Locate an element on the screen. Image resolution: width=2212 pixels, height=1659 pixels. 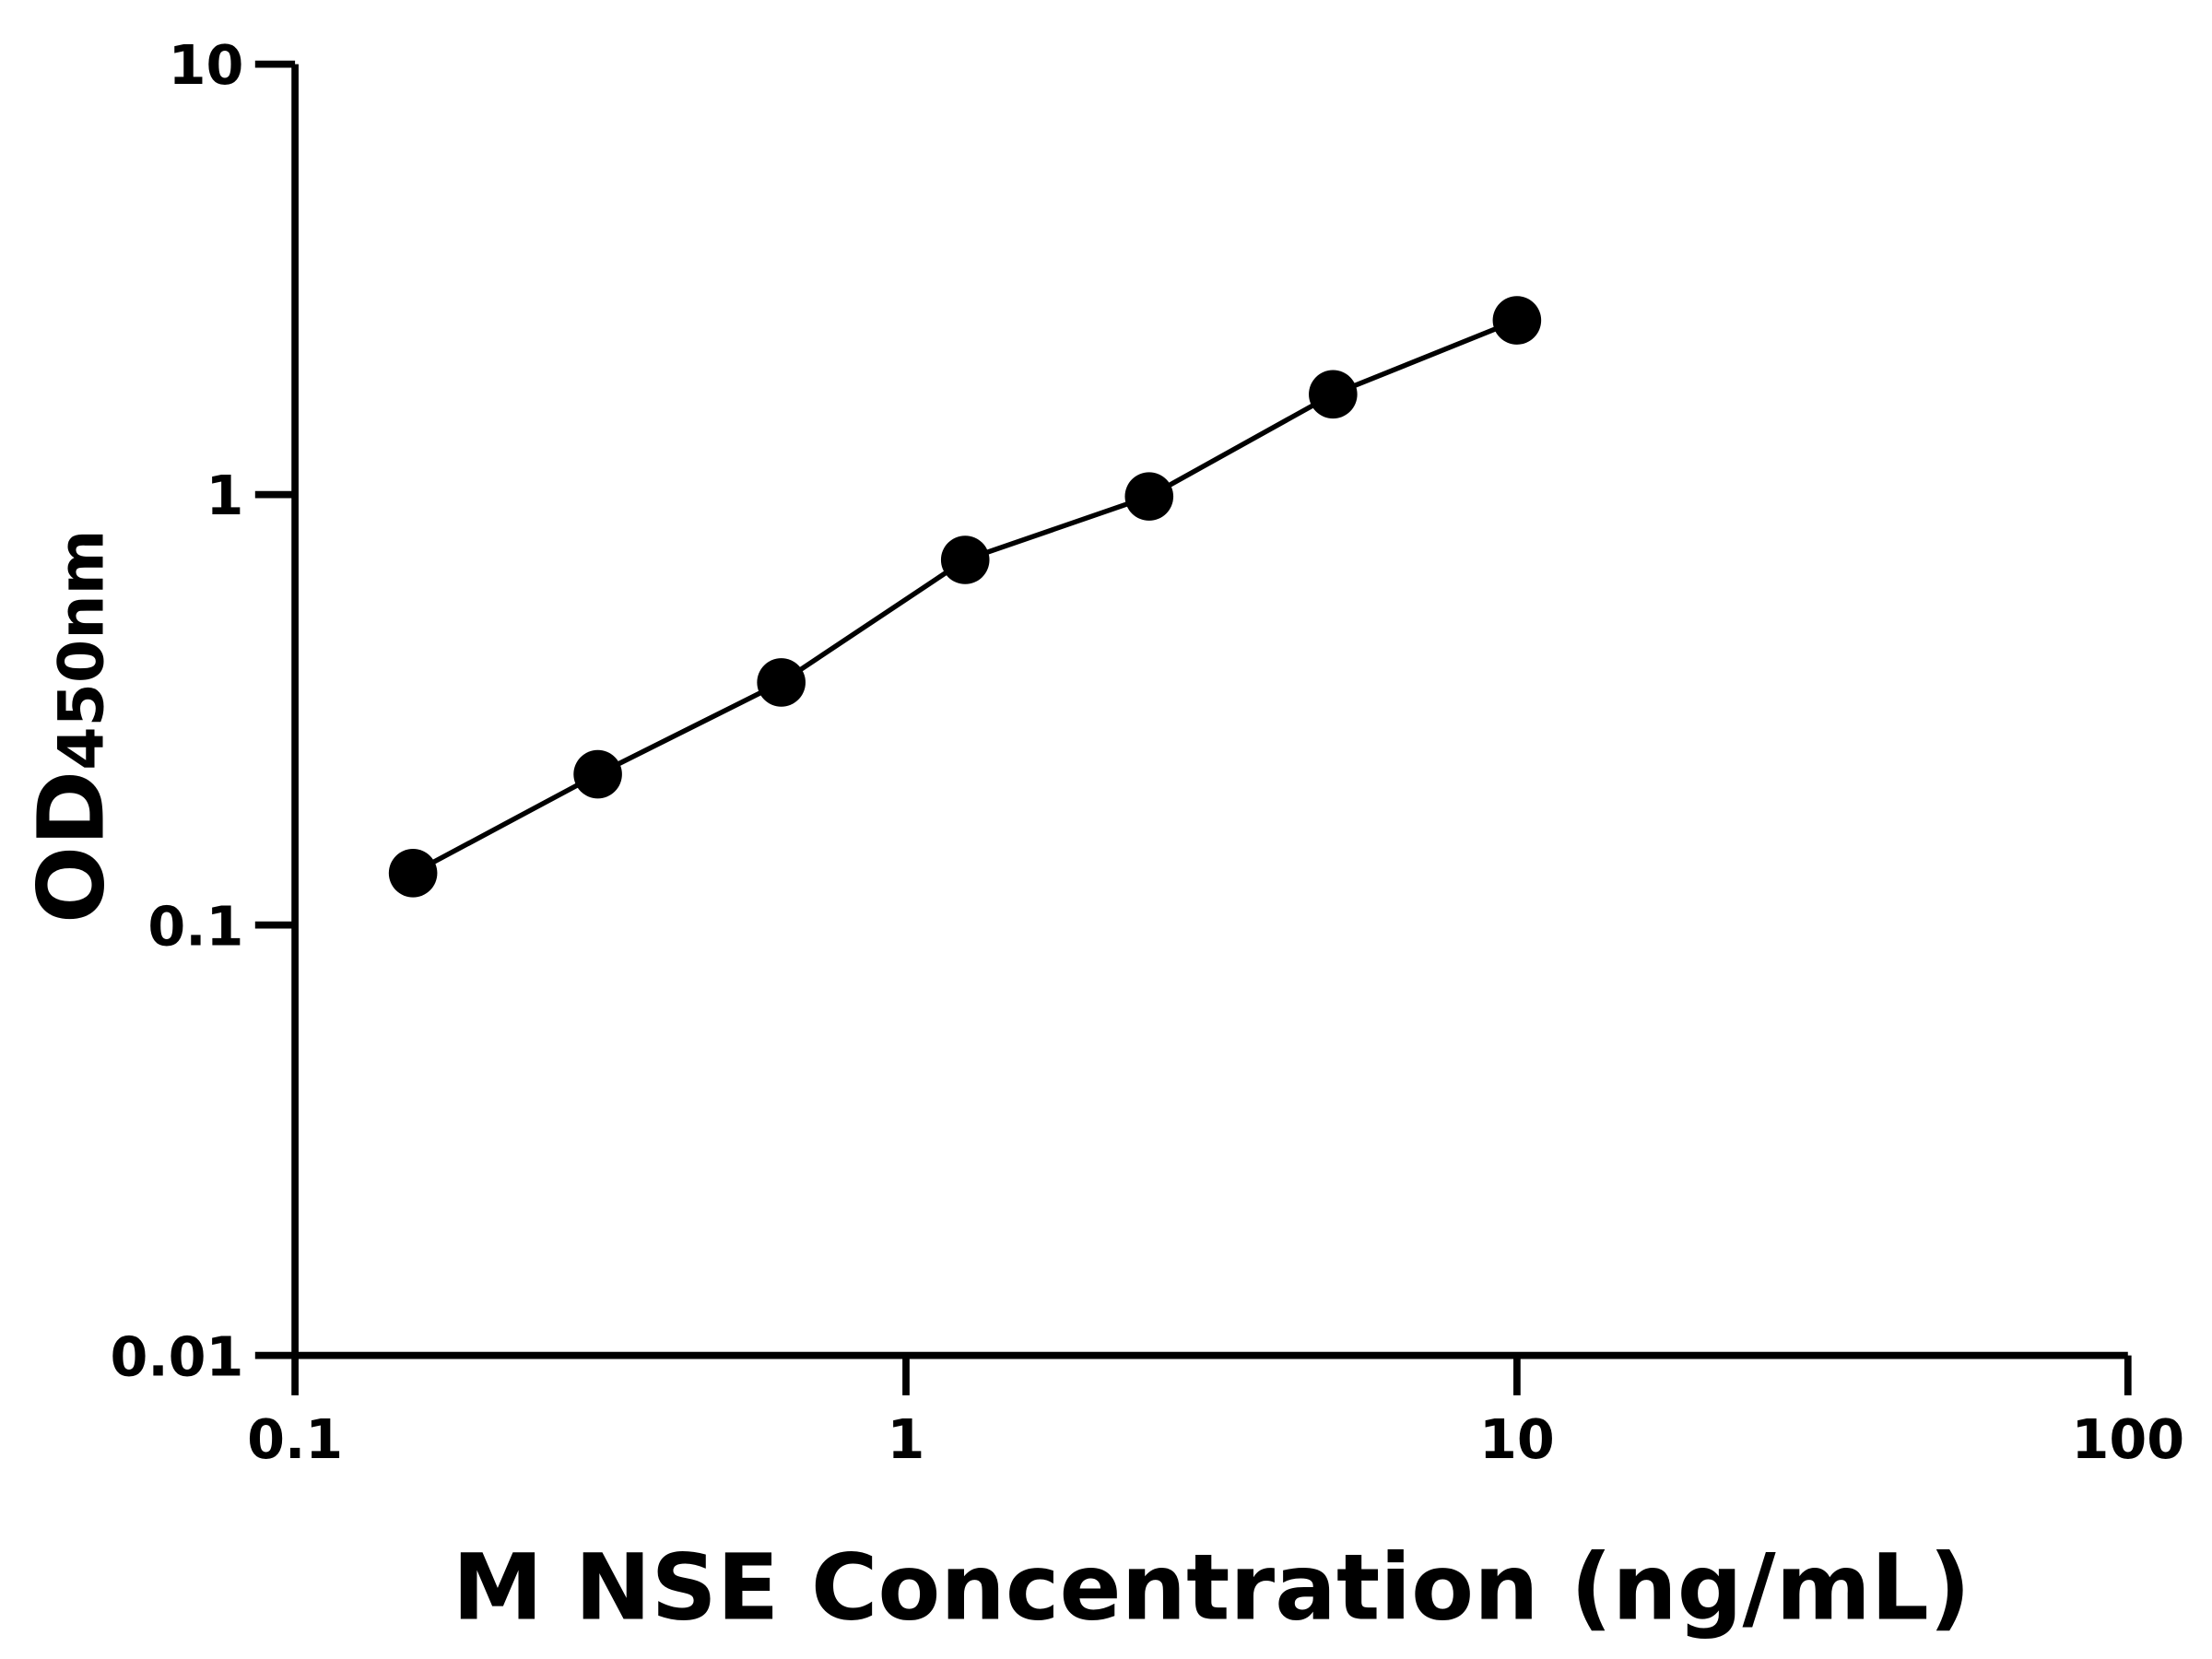
y-tick-label: 1 is located at coordinates (225, 495).